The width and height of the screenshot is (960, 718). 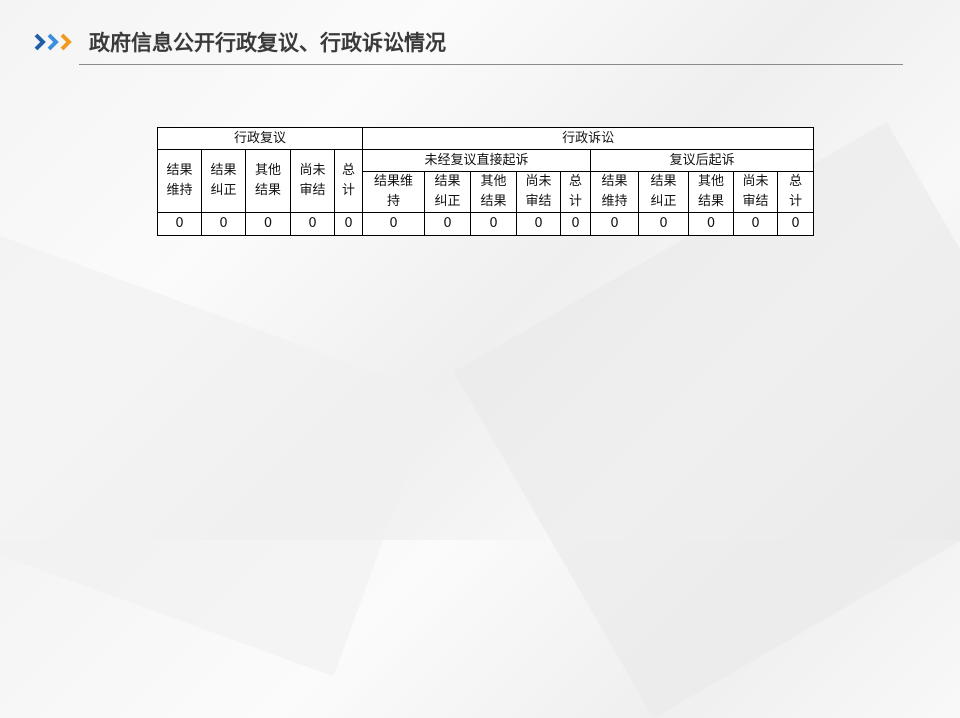 What do you see at coordinates (267, 43) in the screenshot?
I see `page-title: 政府信息公开行政复议、行政诉讼情况` at bounding box center [267, 43].